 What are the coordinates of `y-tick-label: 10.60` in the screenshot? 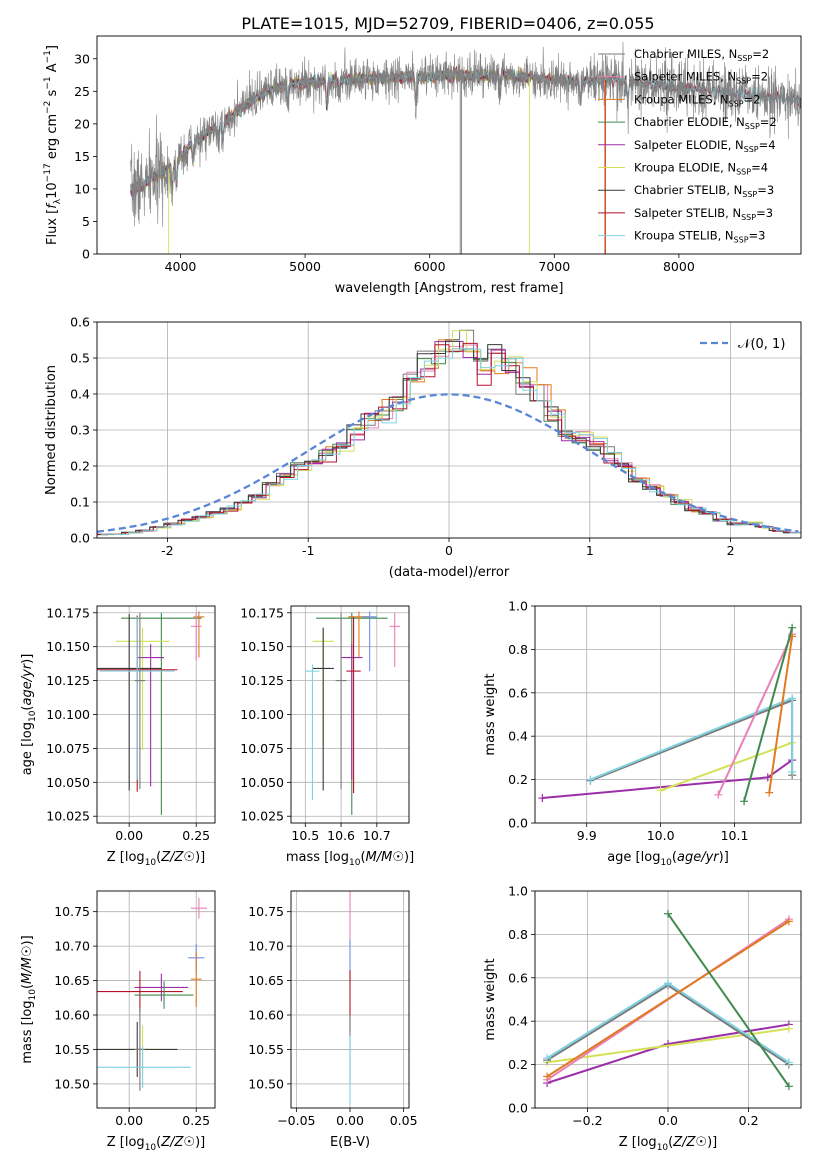 It's located at (72, 1015).